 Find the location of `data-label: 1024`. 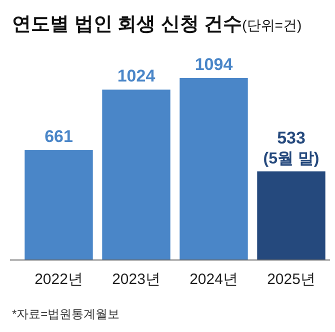

data-label: 1024 is located at coordinates (136, 76).